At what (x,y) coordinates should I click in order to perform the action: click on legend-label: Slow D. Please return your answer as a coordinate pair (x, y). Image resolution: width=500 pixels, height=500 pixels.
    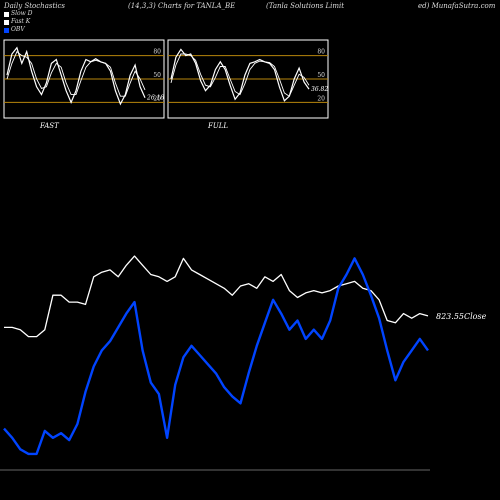
    Looking at the image, I should click on (22, 13).